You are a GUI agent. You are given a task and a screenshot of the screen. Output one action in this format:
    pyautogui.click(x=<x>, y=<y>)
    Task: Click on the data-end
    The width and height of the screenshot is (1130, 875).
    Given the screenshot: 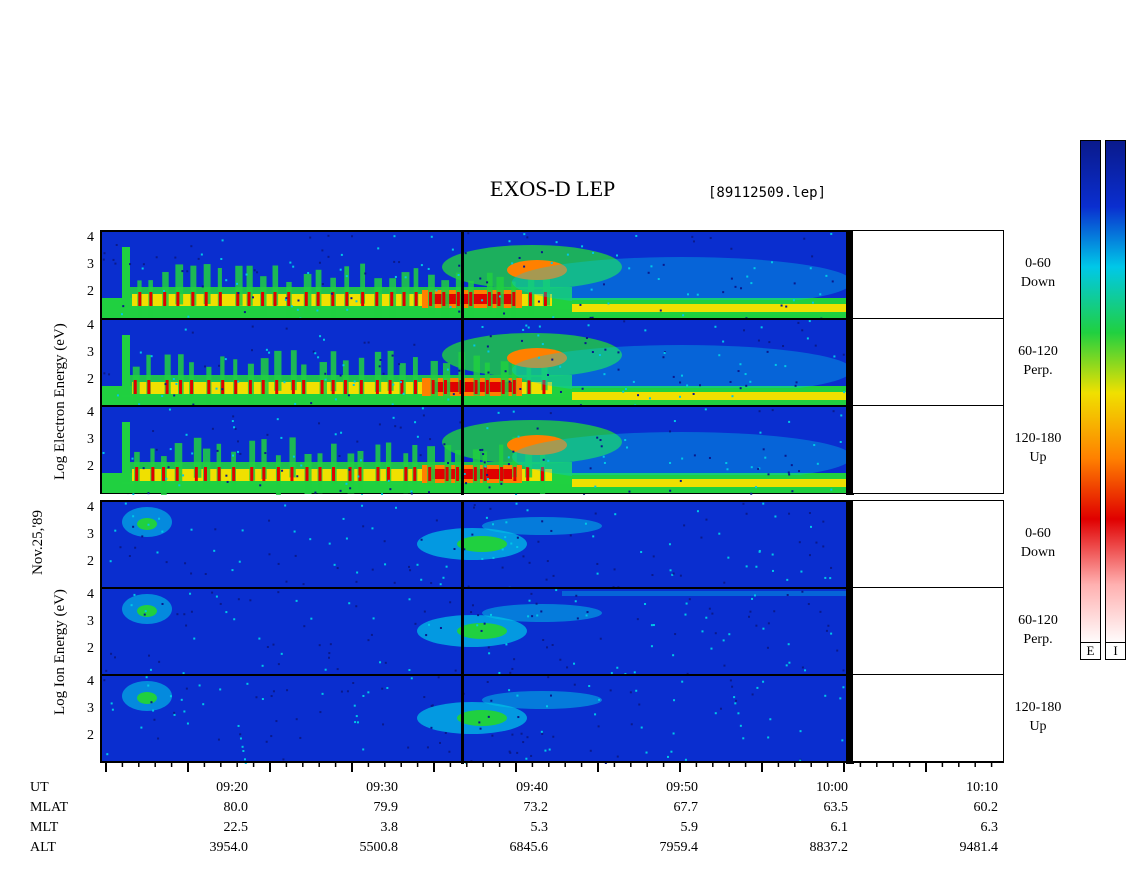 What is the action you would take?
    pyautogui.click(x=850, y=276)
    